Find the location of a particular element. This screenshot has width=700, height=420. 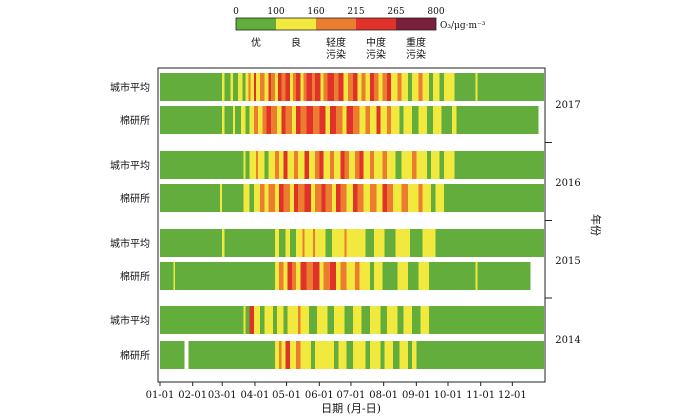

x-tick-label: 09-01 is located at coordinates (416, 395).